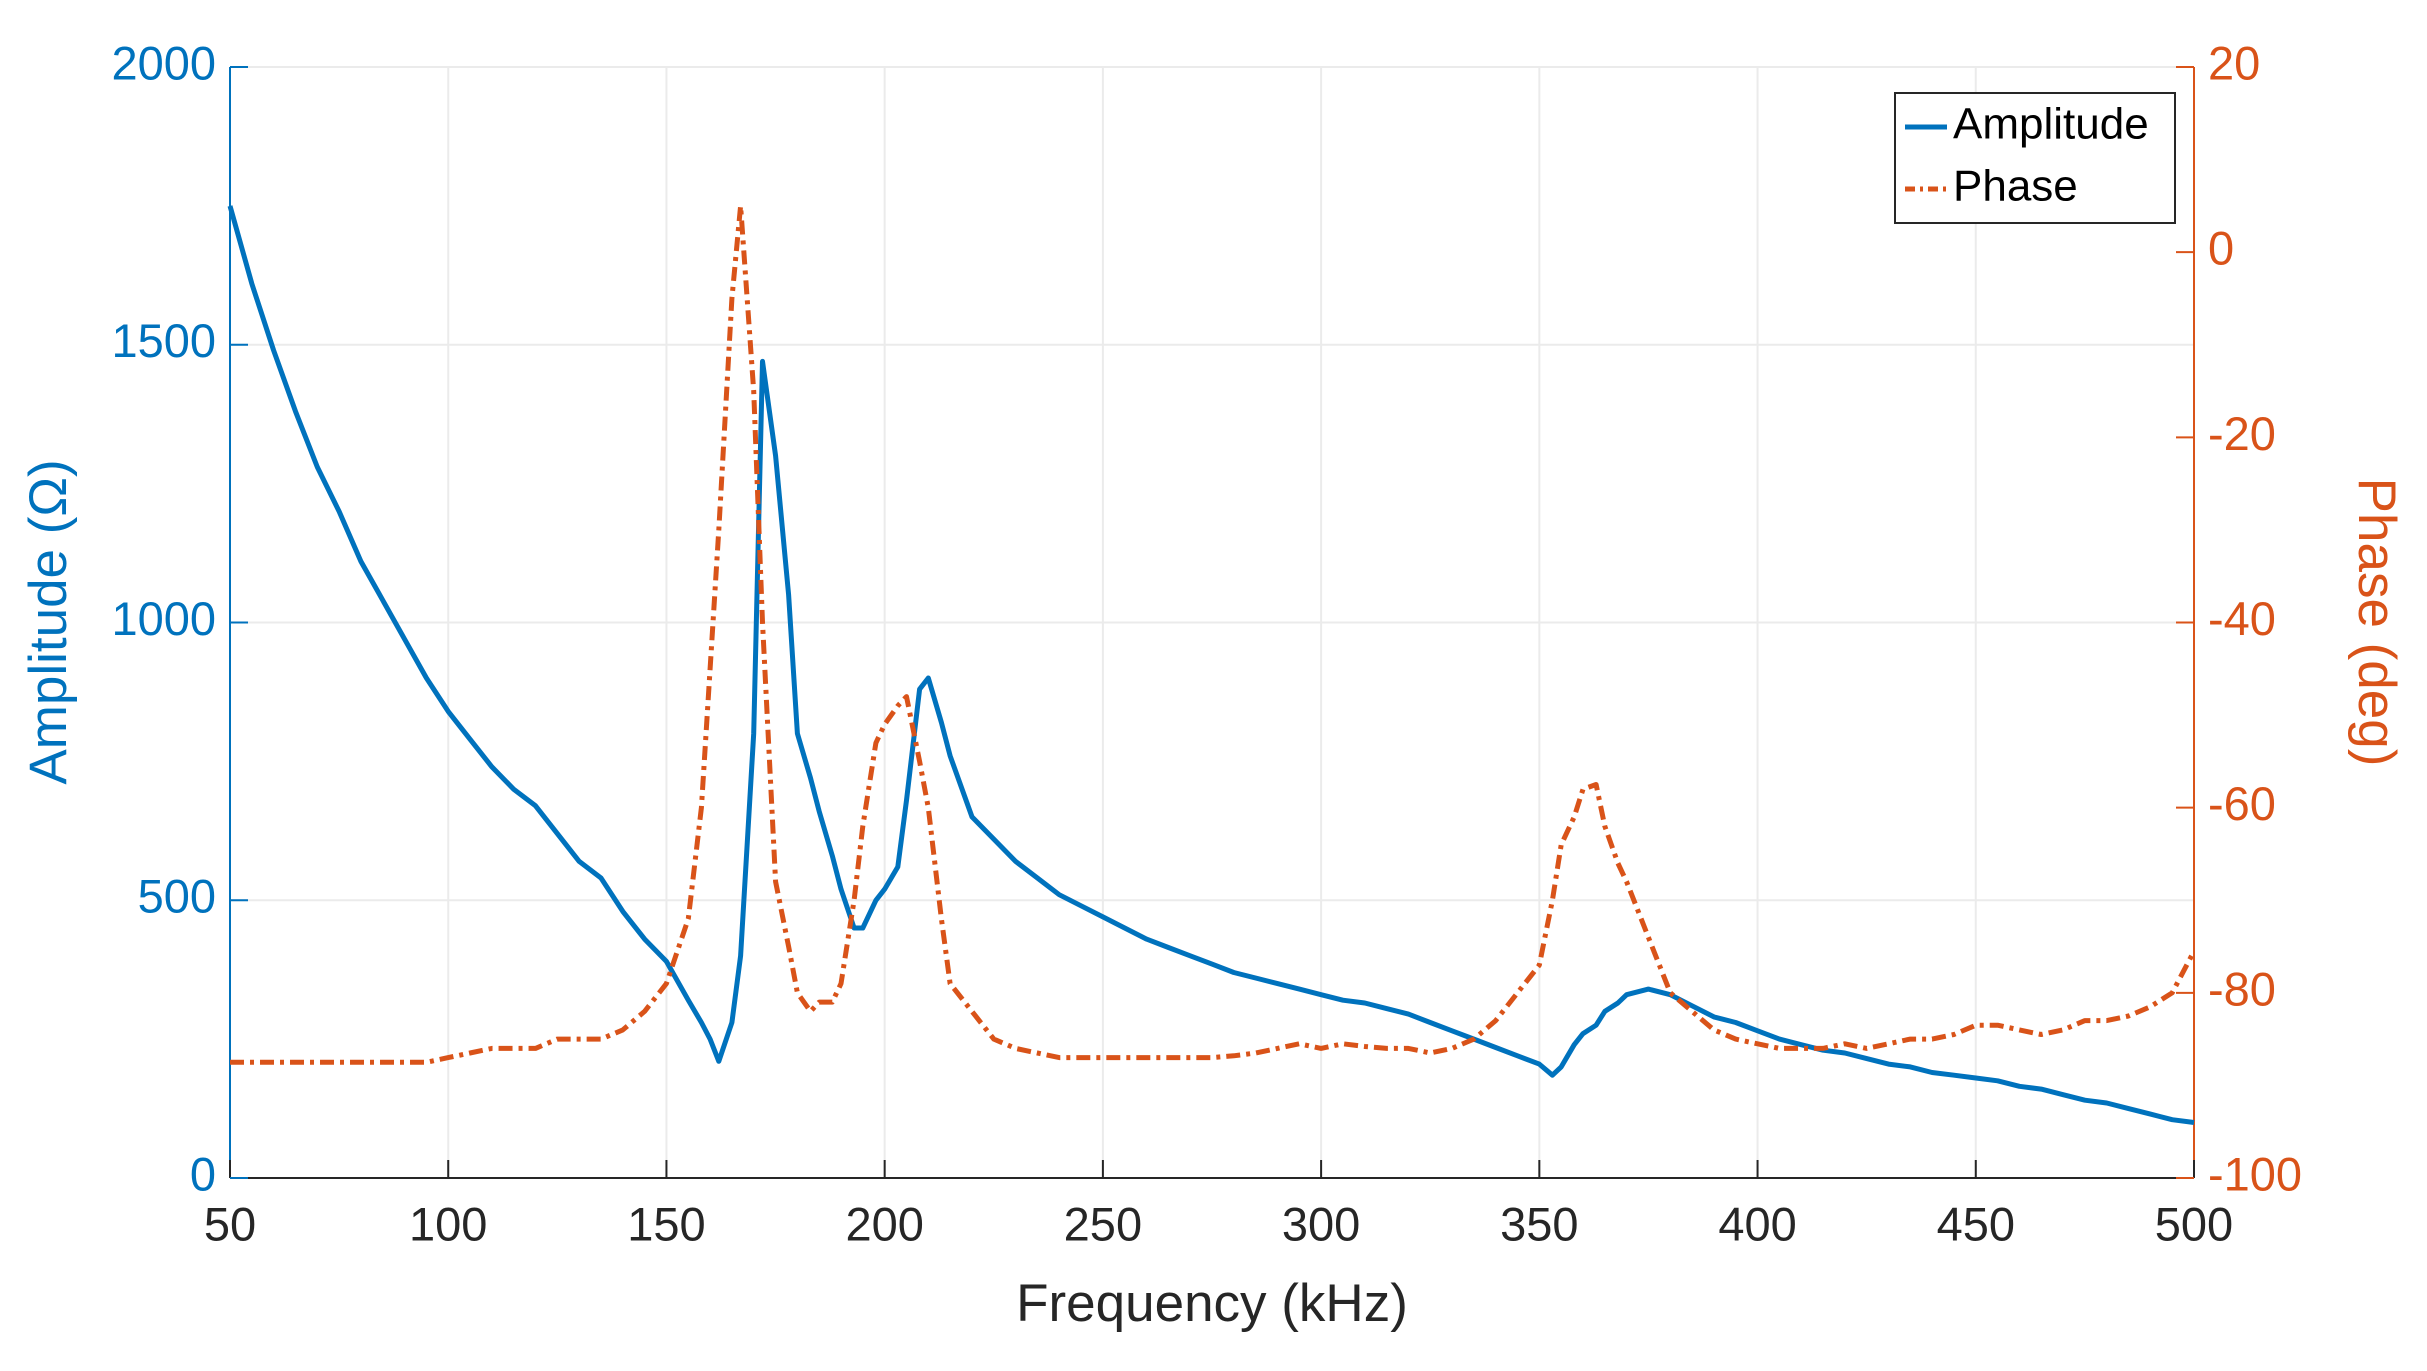  I want to click on x-tick-label: 50, so click(230, 1223).